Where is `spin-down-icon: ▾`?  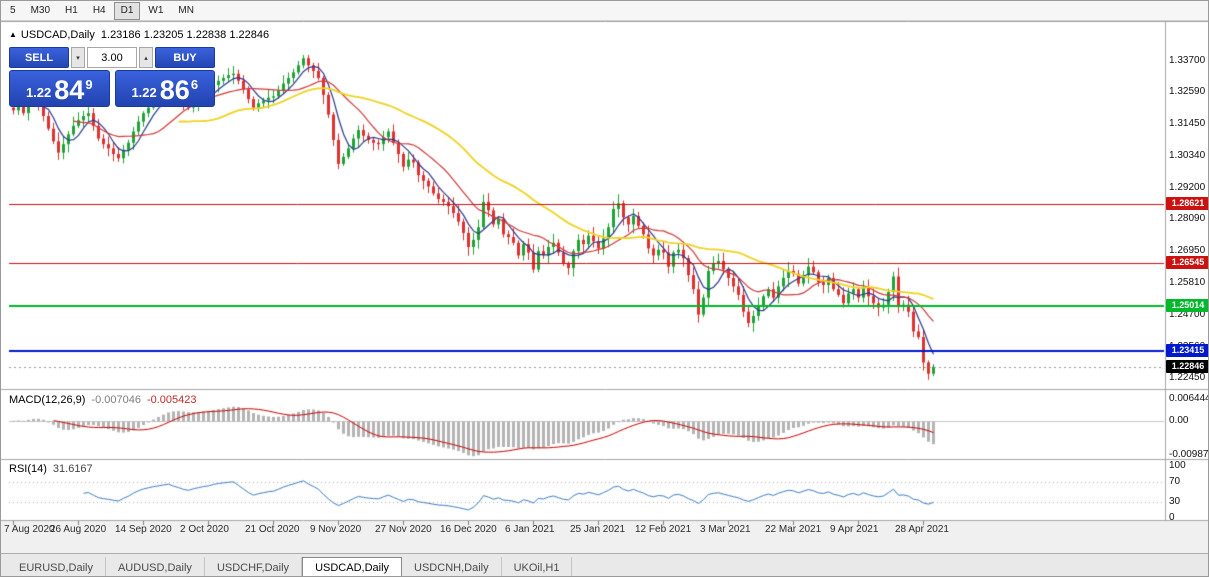
spin-down-icon: ▾ is located at coordinates (78, 58).